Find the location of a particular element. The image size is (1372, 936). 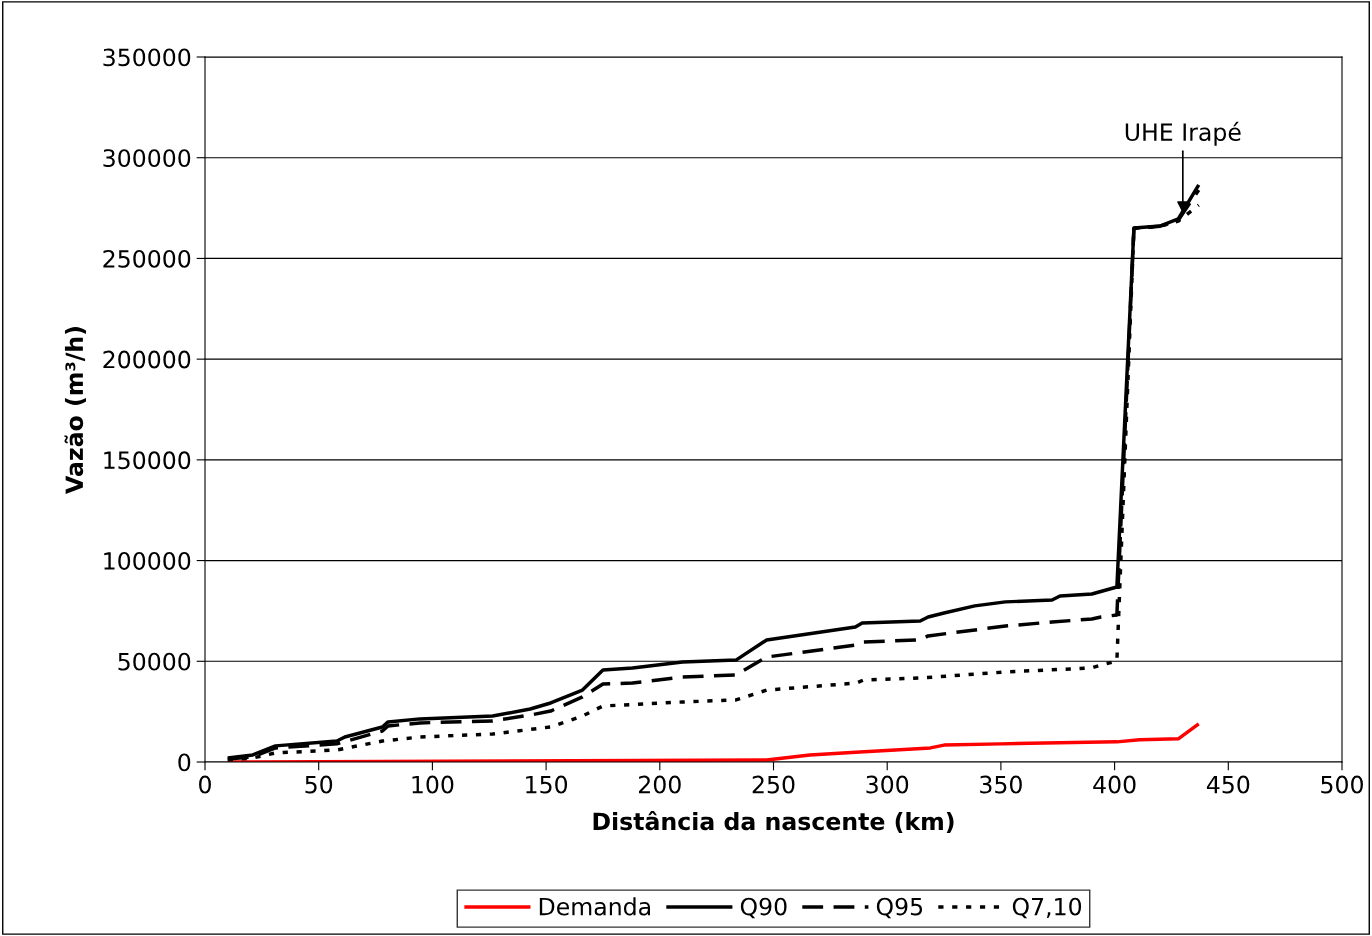

legend-label: Q90 is located at coordinates (763, 908).